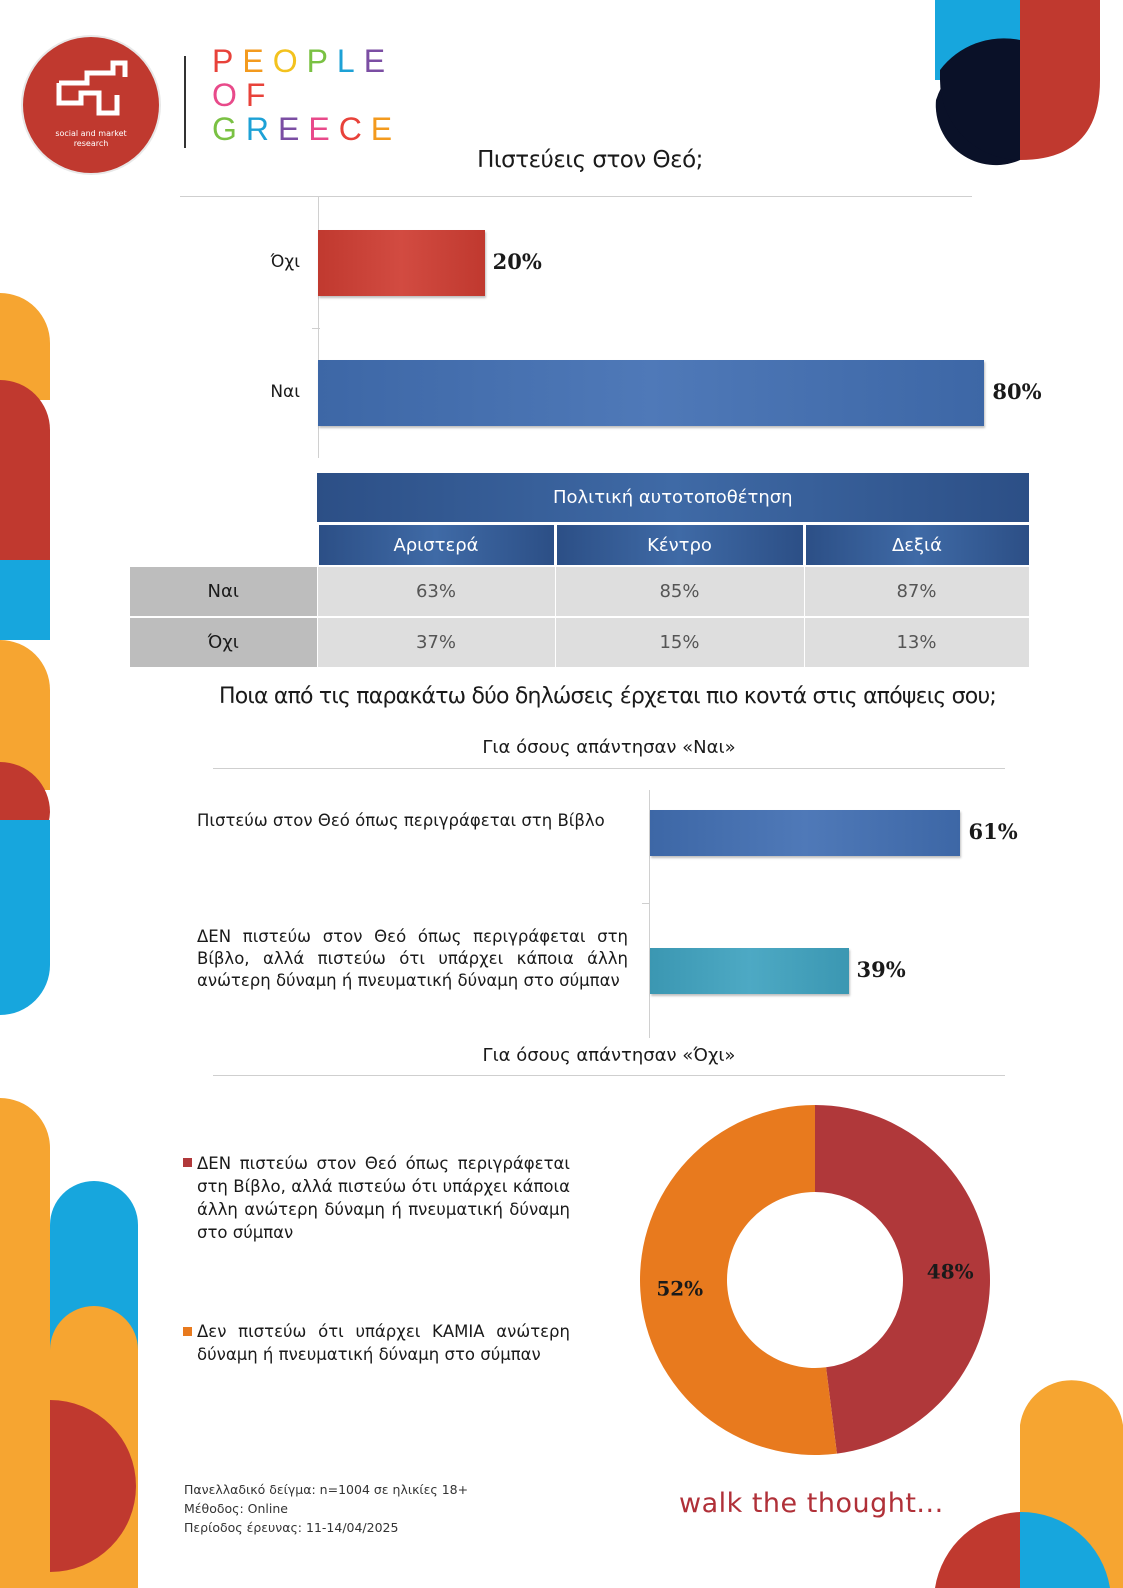 The width and height of the screenshot is (1123, 1588). What do you see at coordinates (916, 591) in the screenshot?
I see `table-cell: 87%` at bounding box center [916, 591].